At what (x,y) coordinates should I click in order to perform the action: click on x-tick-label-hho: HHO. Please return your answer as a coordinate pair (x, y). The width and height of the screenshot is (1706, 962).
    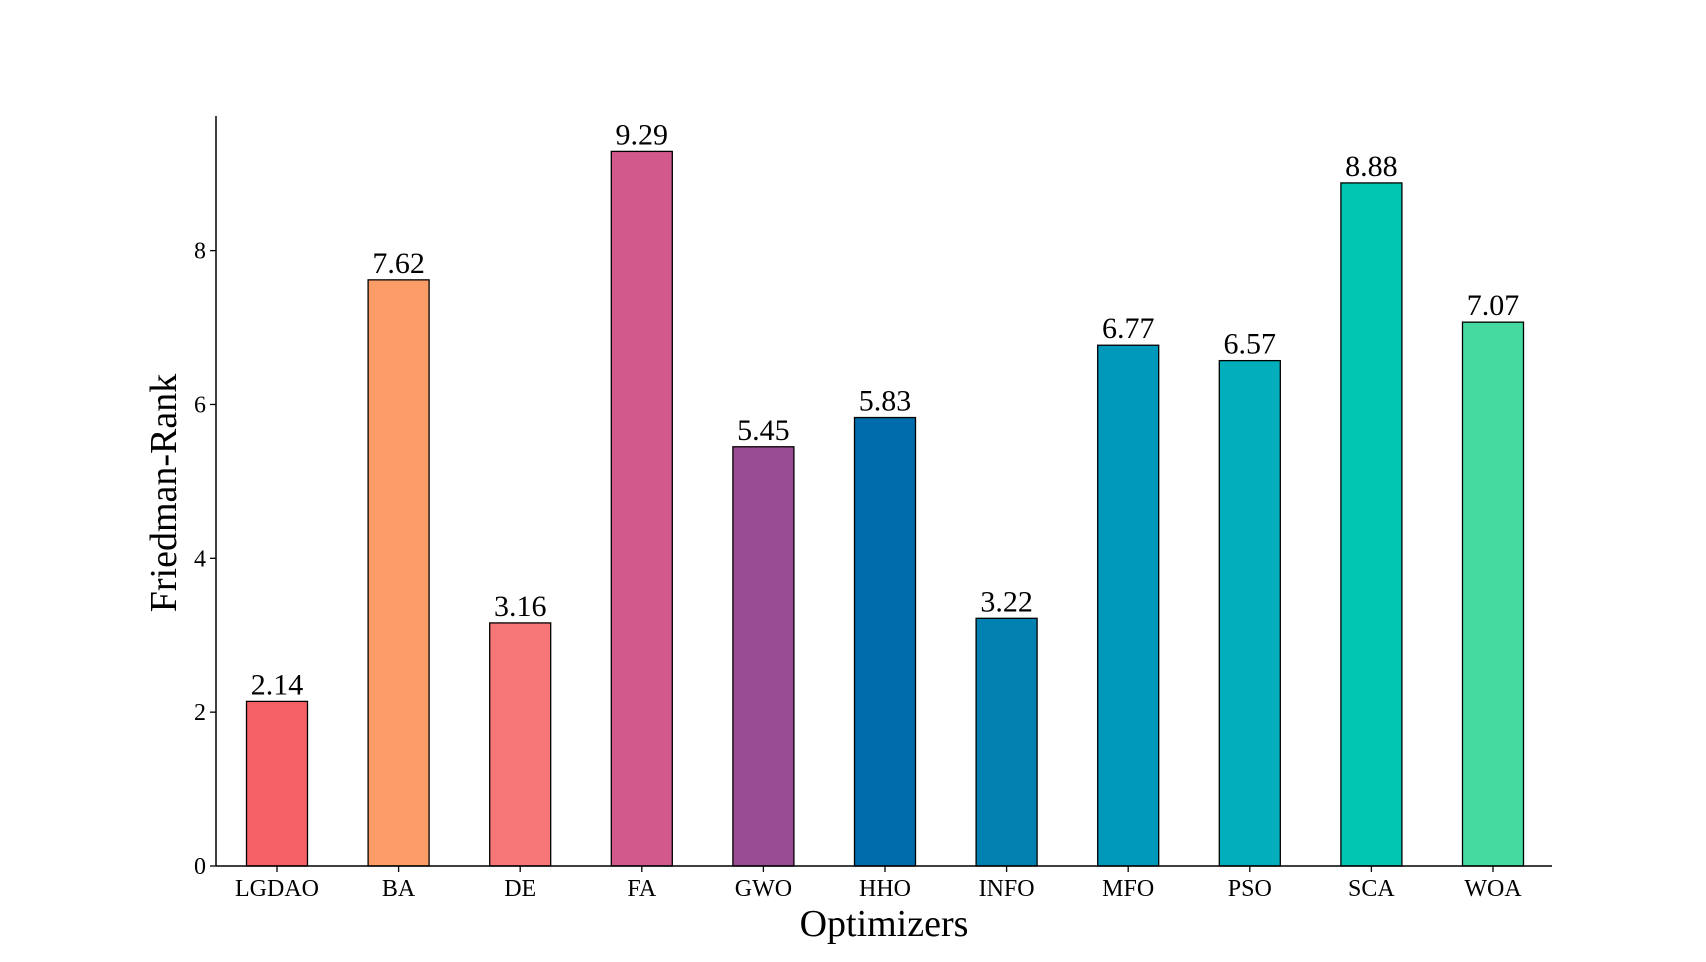
    Looking at the image, I should click on (885, 889).